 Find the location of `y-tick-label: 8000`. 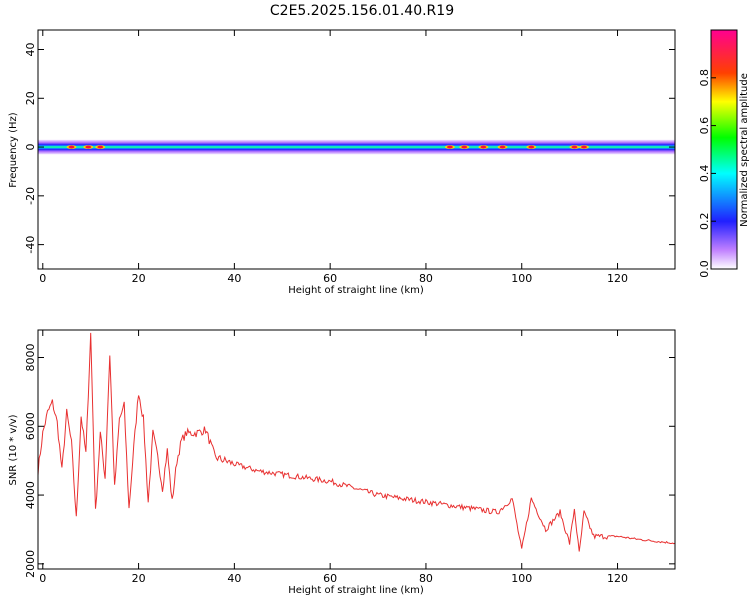

y-tick-label: 8000 is located at coordinates (30, 358).